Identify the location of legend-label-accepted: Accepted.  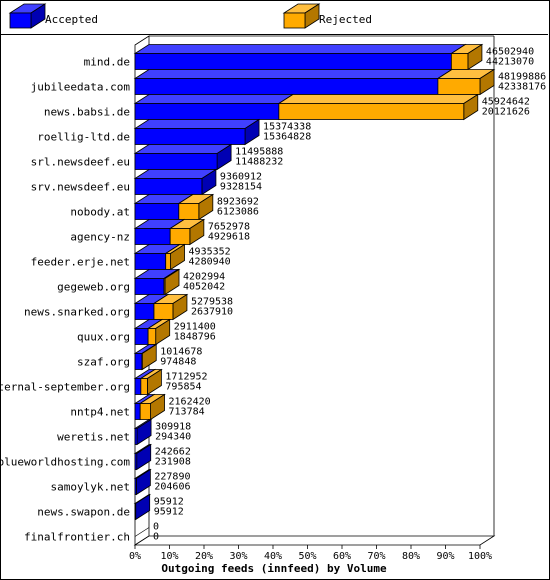
(71, 19).